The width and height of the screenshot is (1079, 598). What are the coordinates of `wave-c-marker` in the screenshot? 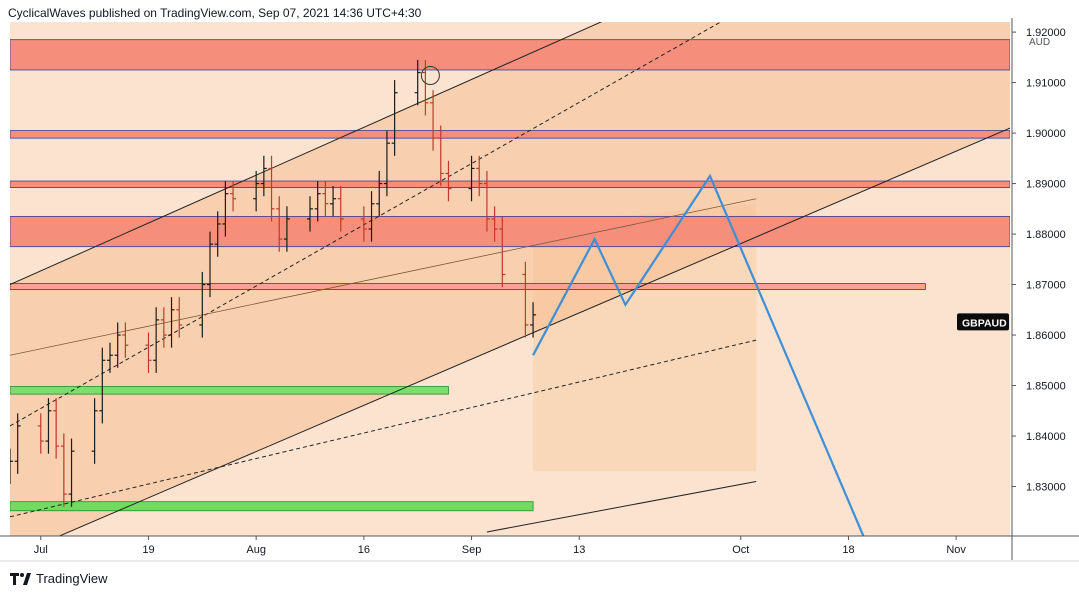 It's located at (430, 75).